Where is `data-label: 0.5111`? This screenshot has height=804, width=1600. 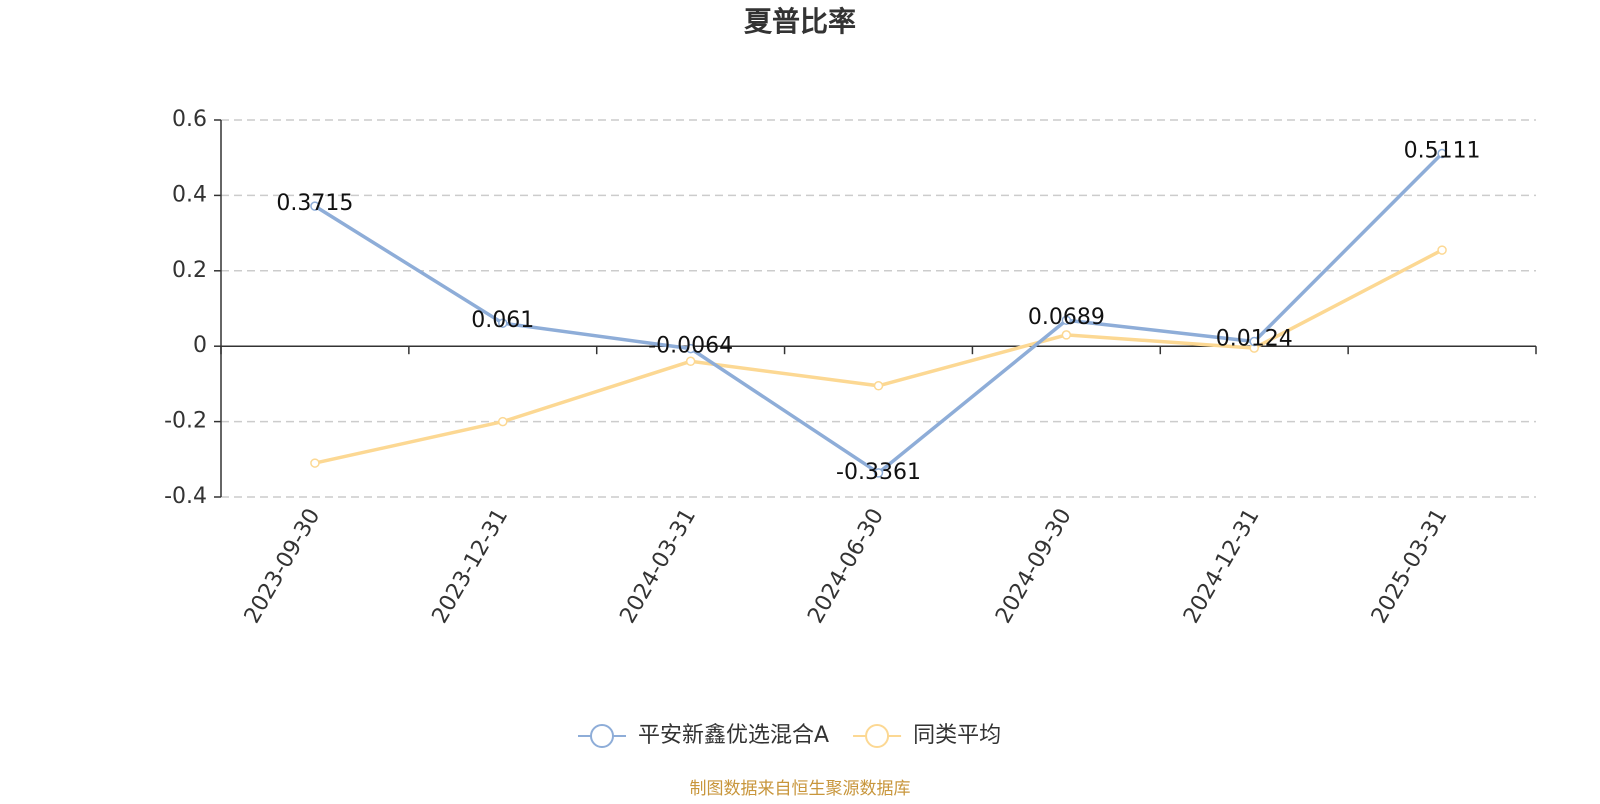
data-label: 0.5111 is located at coordinates (1442, 151).